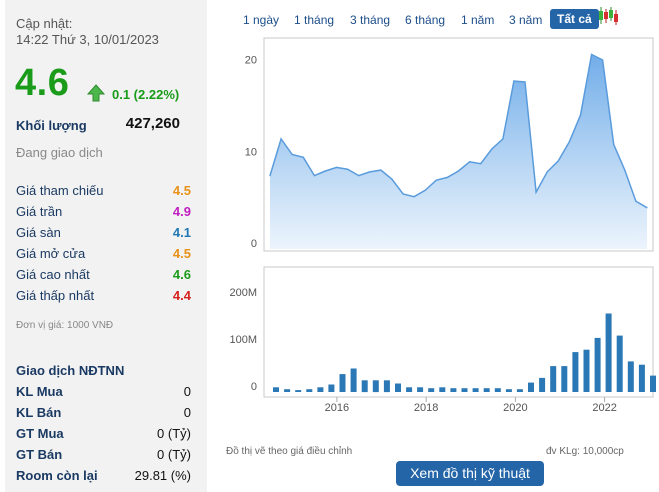 This screenshot has height=492, width=659. Describe the element at coordinates (42, 83) in the screenshot. I see `current-price: 4.6` at that location.